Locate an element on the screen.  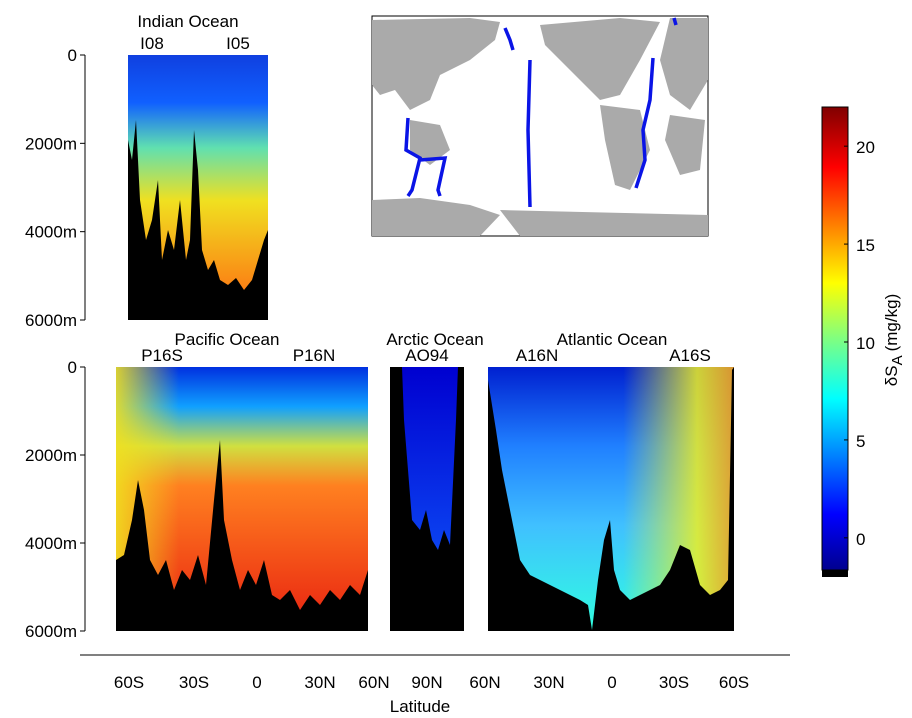
colorbar-tick-label: 0 is located at coordinates (860, 539).